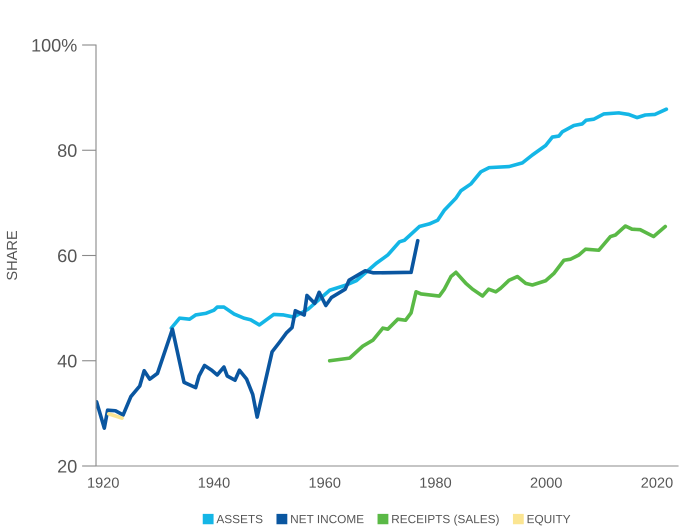 Image resolution: width=699 pixels, height=531 pixels. I want to click on y-tick-label: 60, so click(67, 255).